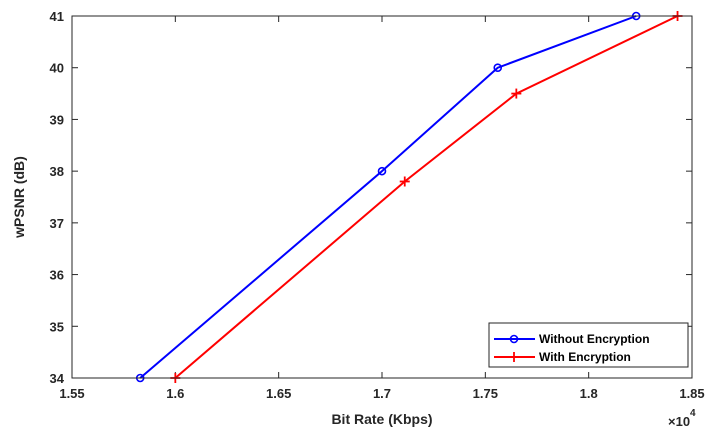 This screenshot has width=710, height=432. Describe the element at coordinates (381, 419) in the screenshot. I see `x-axis-label: Bit Rate (Kbps)` at that location.